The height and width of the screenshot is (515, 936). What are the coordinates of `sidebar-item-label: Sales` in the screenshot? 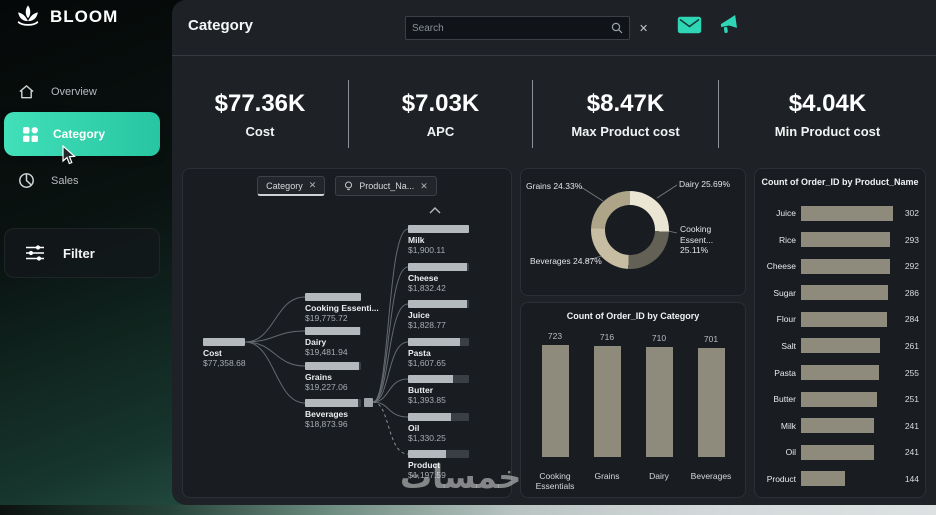 It's located at (65, 180).